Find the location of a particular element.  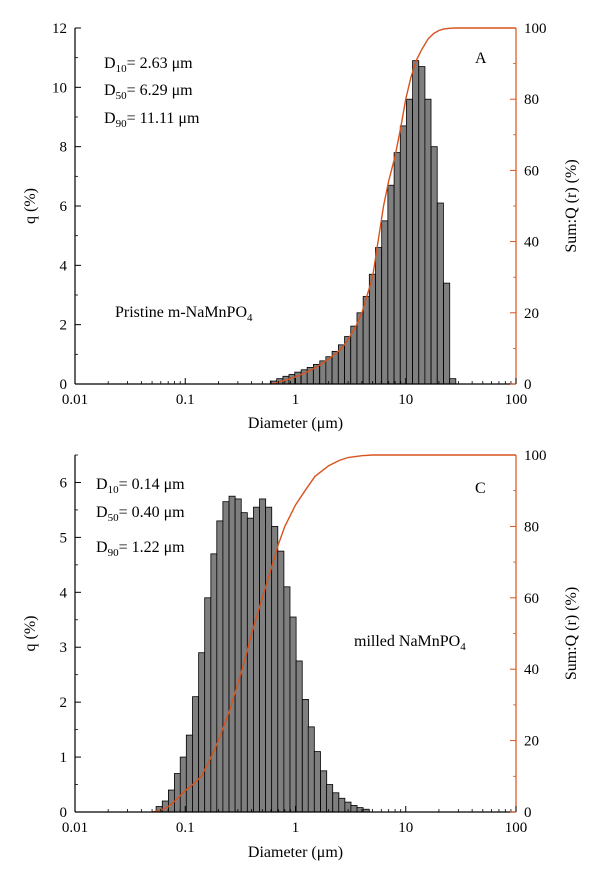

stat-label-d90: D90= 11.11 μm is located at coordinates (152, 120).